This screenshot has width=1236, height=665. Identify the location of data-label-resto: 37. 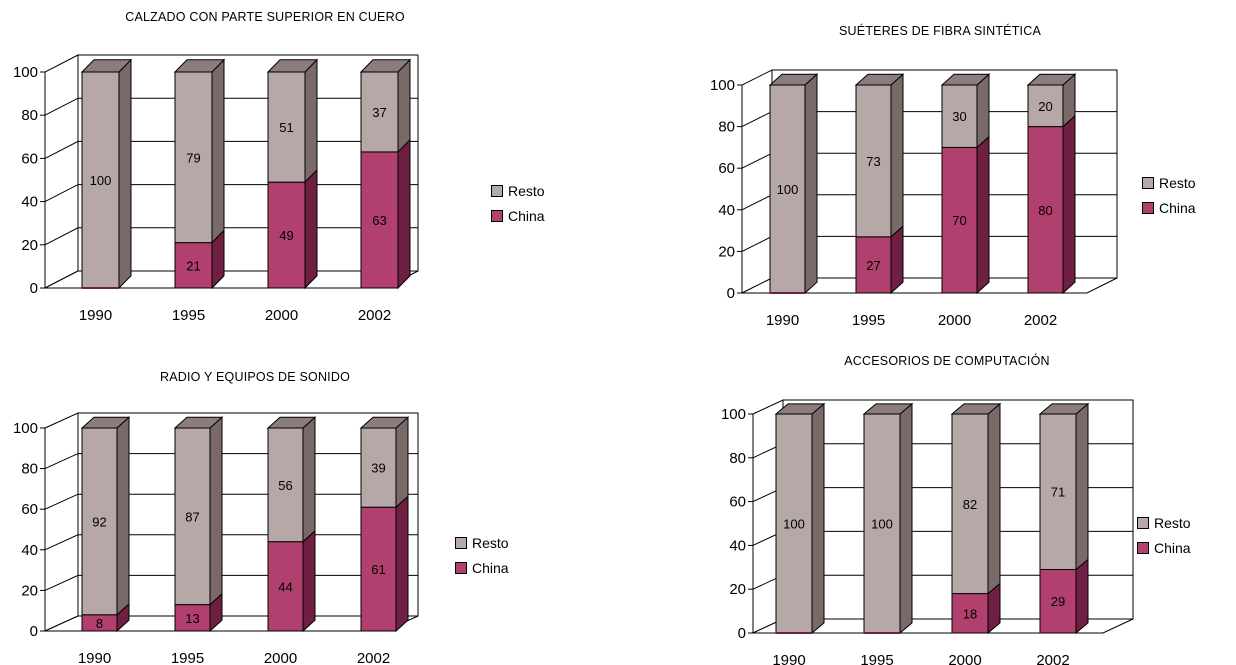
(379, 112).